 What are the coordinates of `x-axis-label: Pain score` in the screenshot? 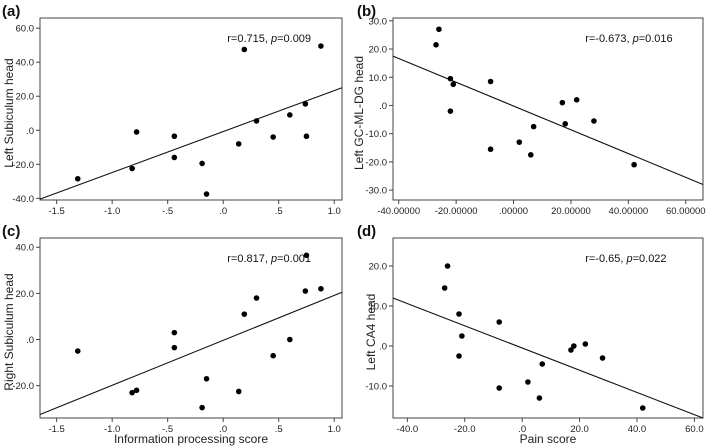 It's located at (548, 439).